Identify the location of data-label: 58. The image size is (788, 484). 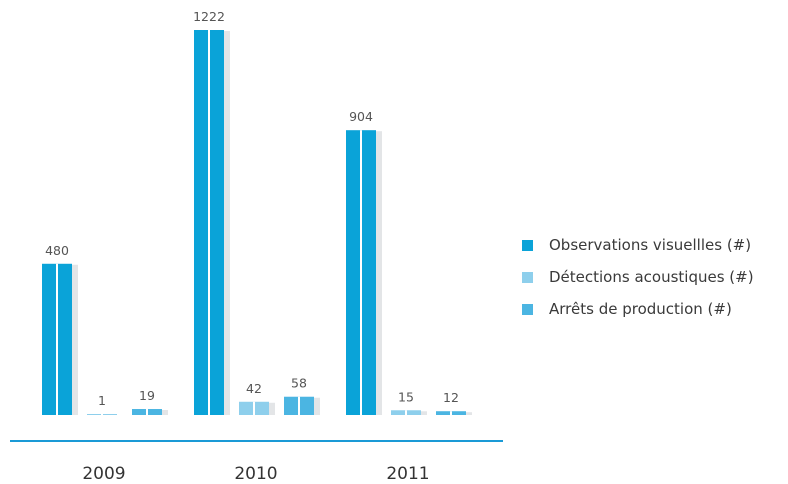
(299, 383).